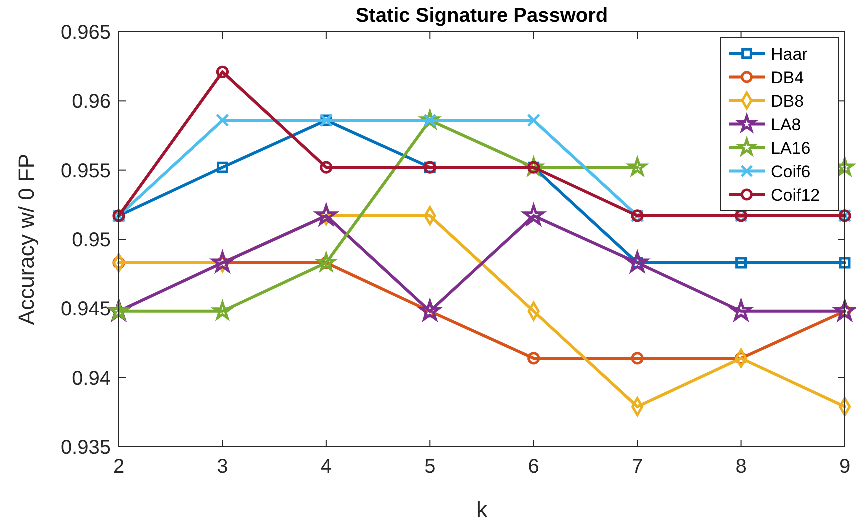 This screenshot has height=525, width=856. Describe the element at coordinates (791, 148) in the screenshot. I see `legend-label: LA16` at that location.